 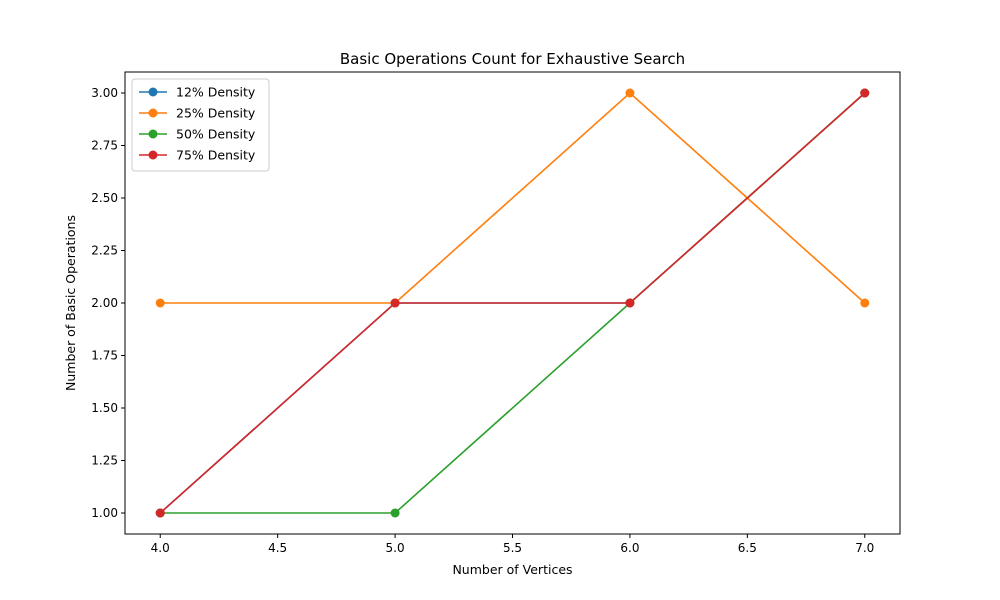 I want to click on x-tick-label: 5.5, so click(x=512, y=548).